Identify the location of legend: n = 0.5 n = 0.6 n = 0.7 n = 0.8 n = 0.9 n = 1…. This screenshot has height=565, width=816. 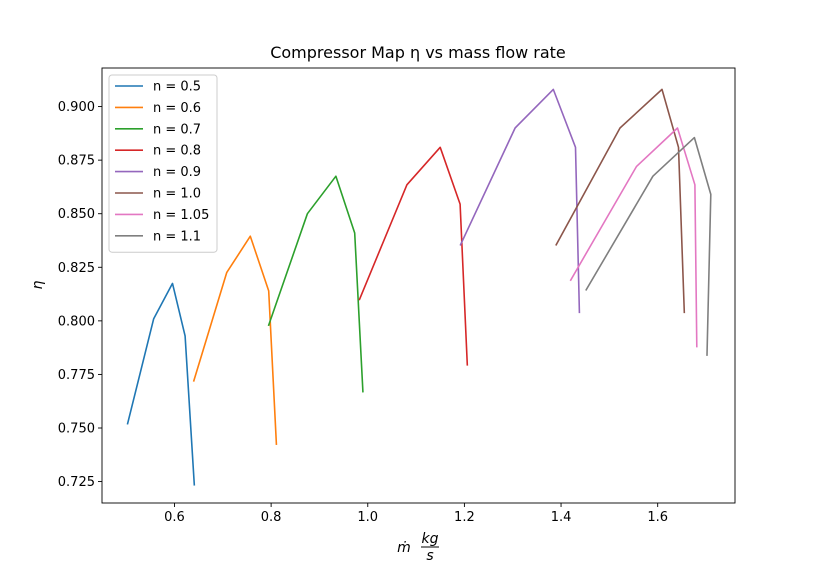
(163, 163).